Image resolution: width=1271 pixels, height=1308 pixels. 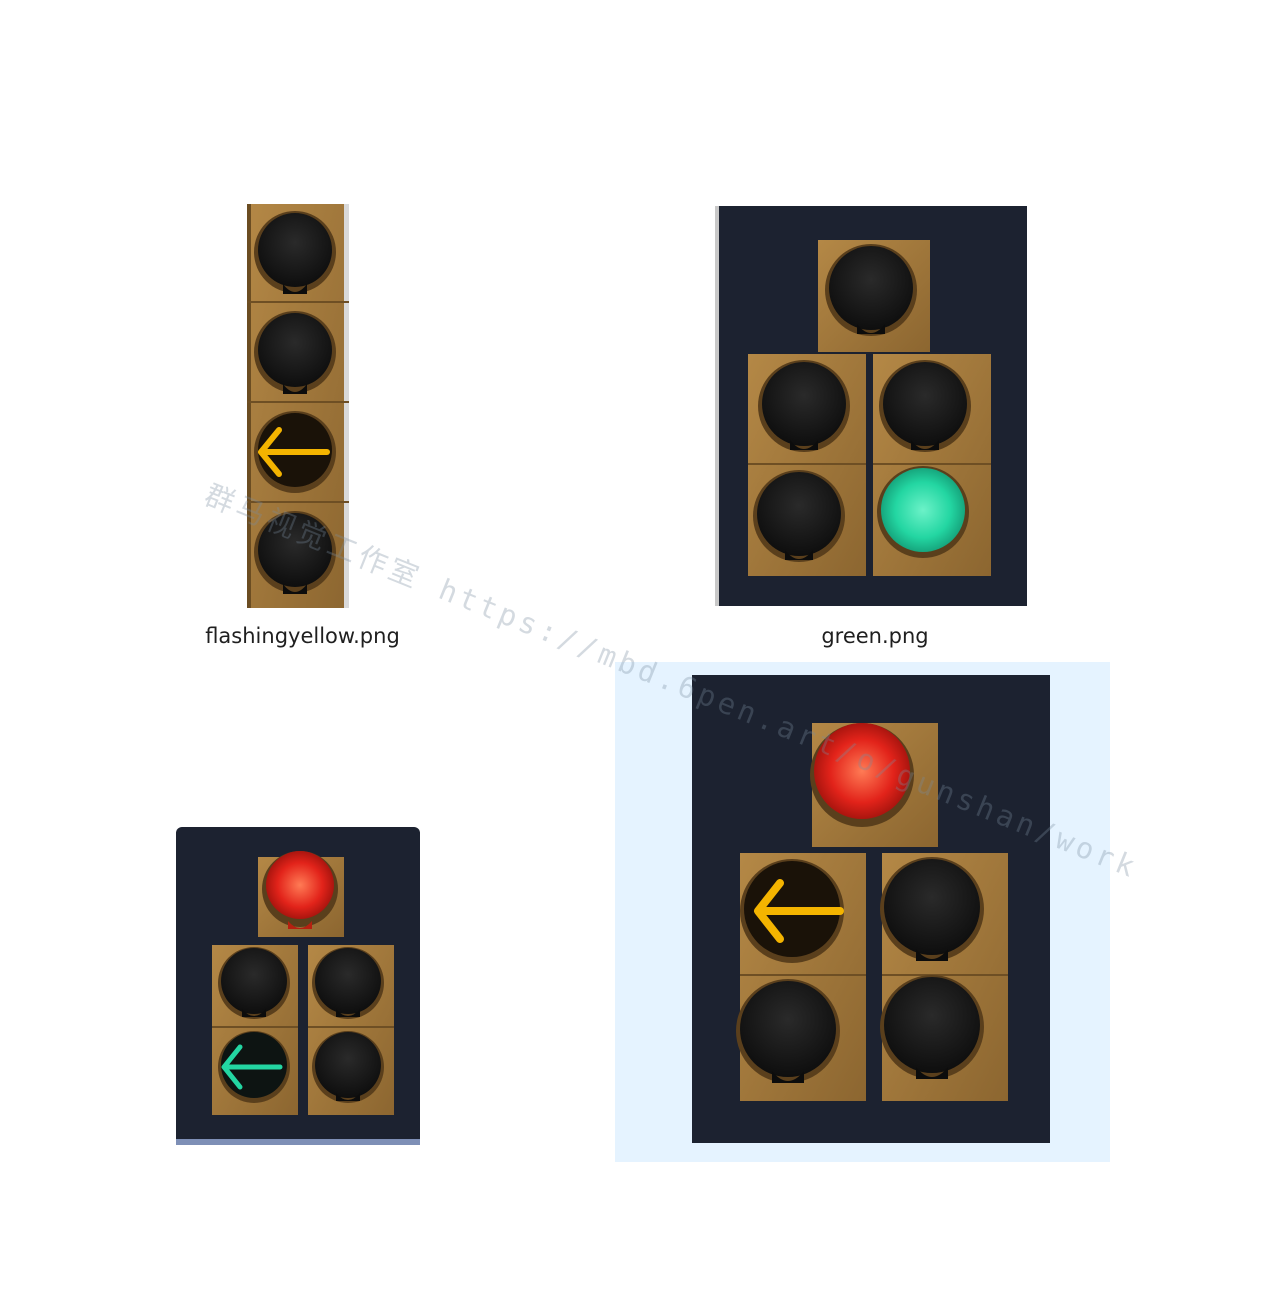 I want to click on file-name: flashingyellow.png, so click(x=302, y=636).